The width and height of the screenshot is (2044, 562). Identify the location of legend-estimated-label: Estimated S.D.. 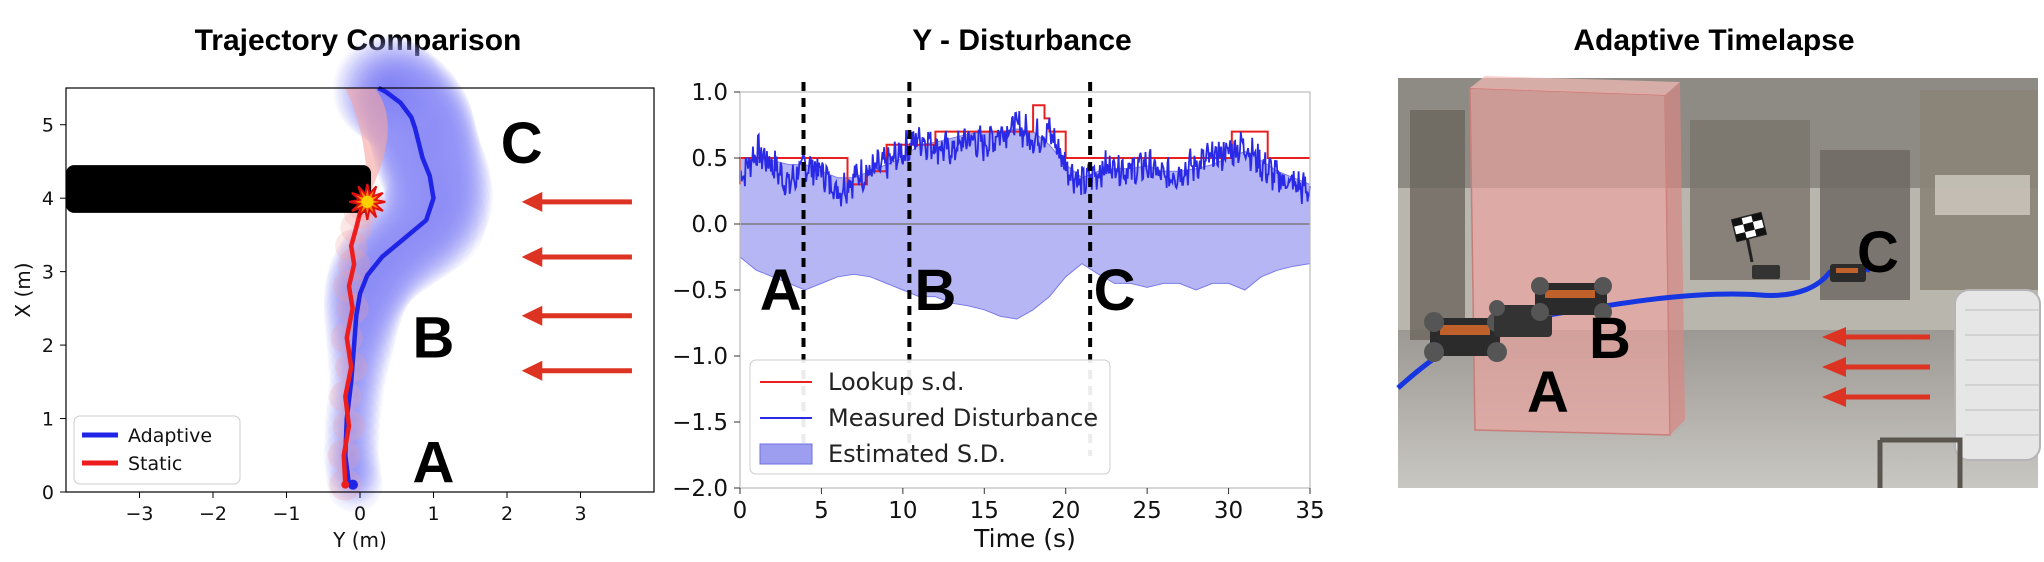
(917, 454).